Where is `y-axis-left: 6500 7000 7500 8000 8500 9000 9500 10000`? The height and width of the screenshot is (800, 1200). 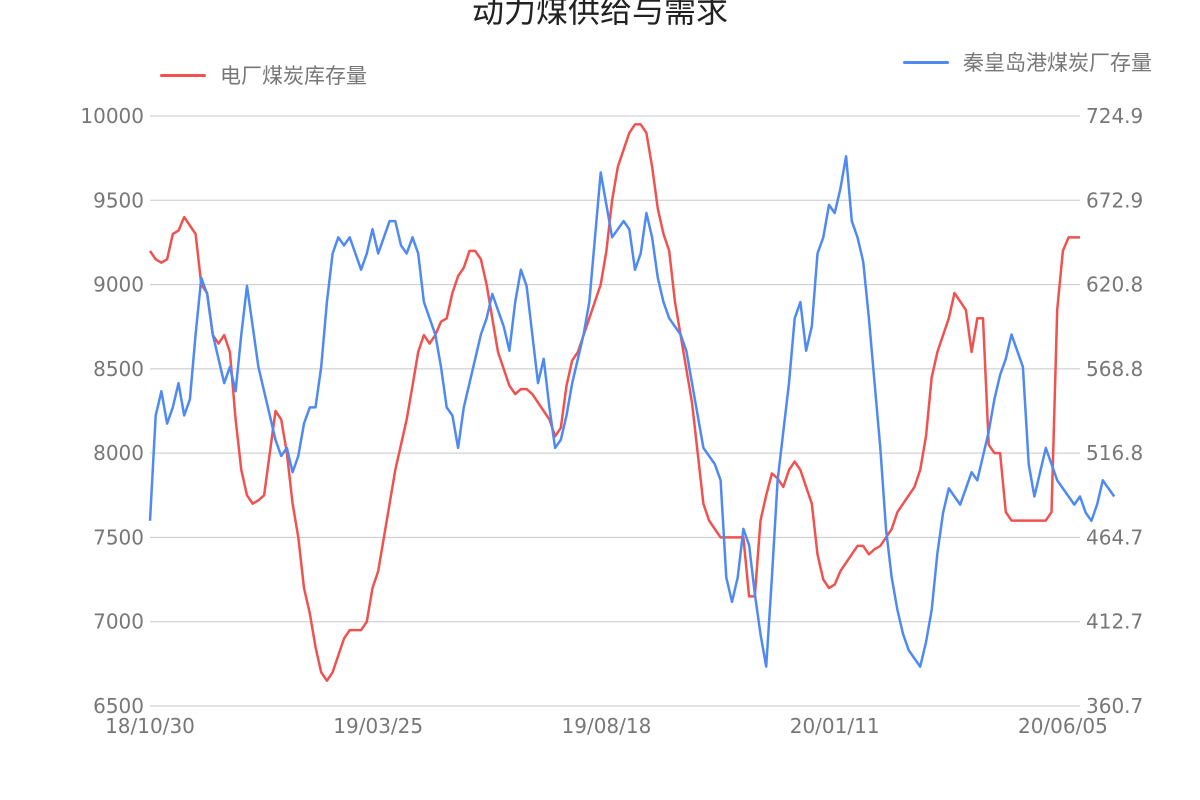
y-axis-left: 6500 7000 7500 8000 8500 9000 9500 10000 is located at coordinates (112, 411).